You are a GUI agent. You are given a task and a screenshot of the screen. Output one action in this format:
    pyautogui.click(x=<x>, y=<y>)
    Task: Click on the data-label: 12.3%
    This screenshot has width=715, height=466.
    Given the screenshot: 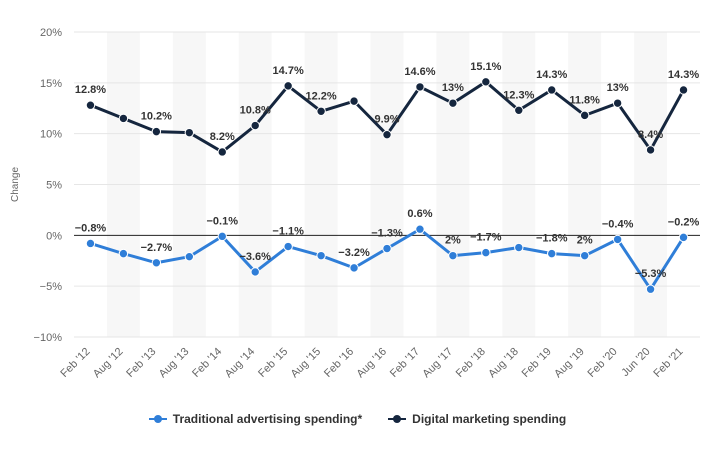 What is the action you would take?
    pyautogui.click(x=518, y=95)
    